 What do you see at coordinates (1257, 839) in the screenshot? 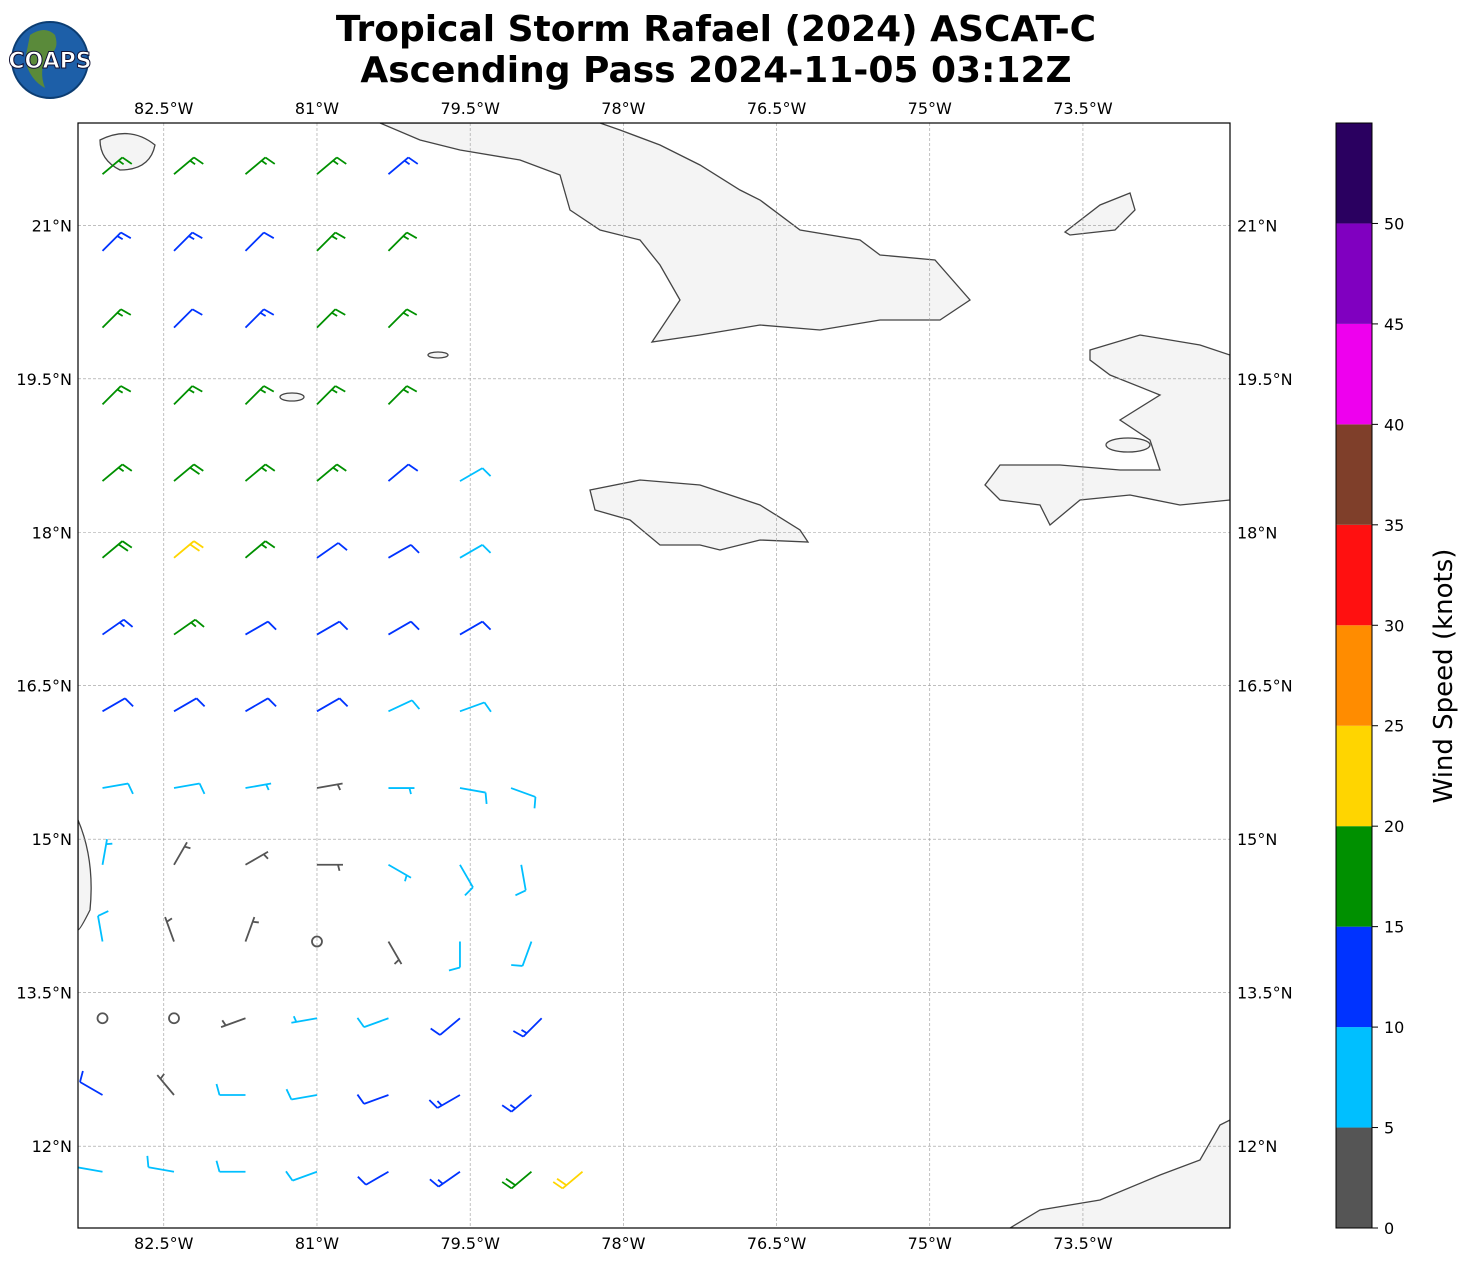
I see `y-tick-label: 15°N` at bounding box center [1257, 839].